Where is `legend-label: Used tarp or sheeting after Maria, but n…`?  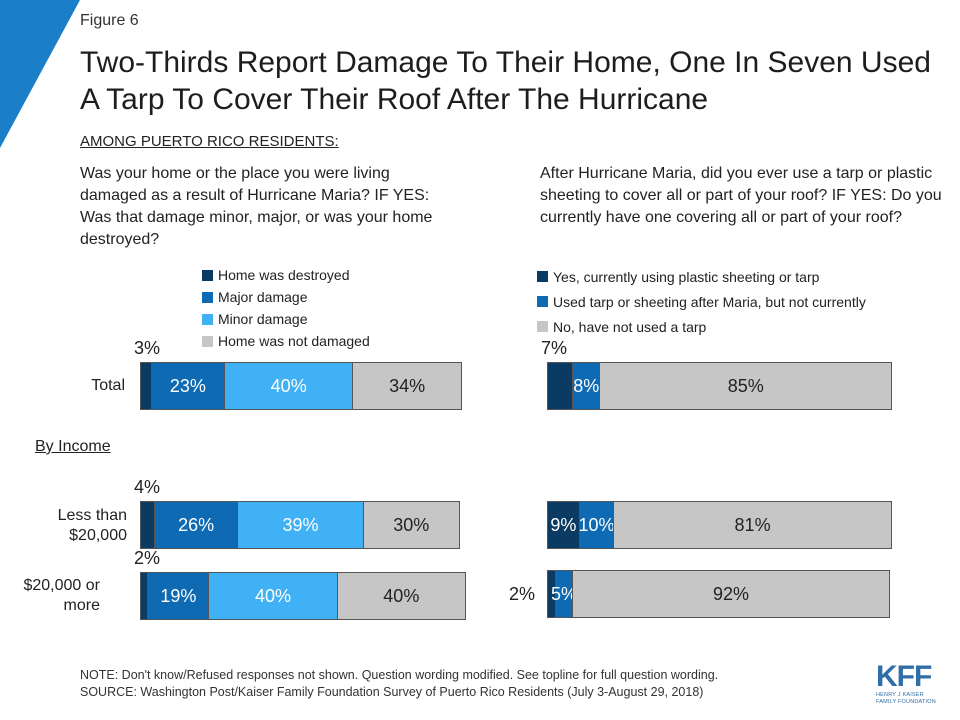
legend-label: Used tarp or sheeting after Maria, but n… is located at coordinates (709, 301).